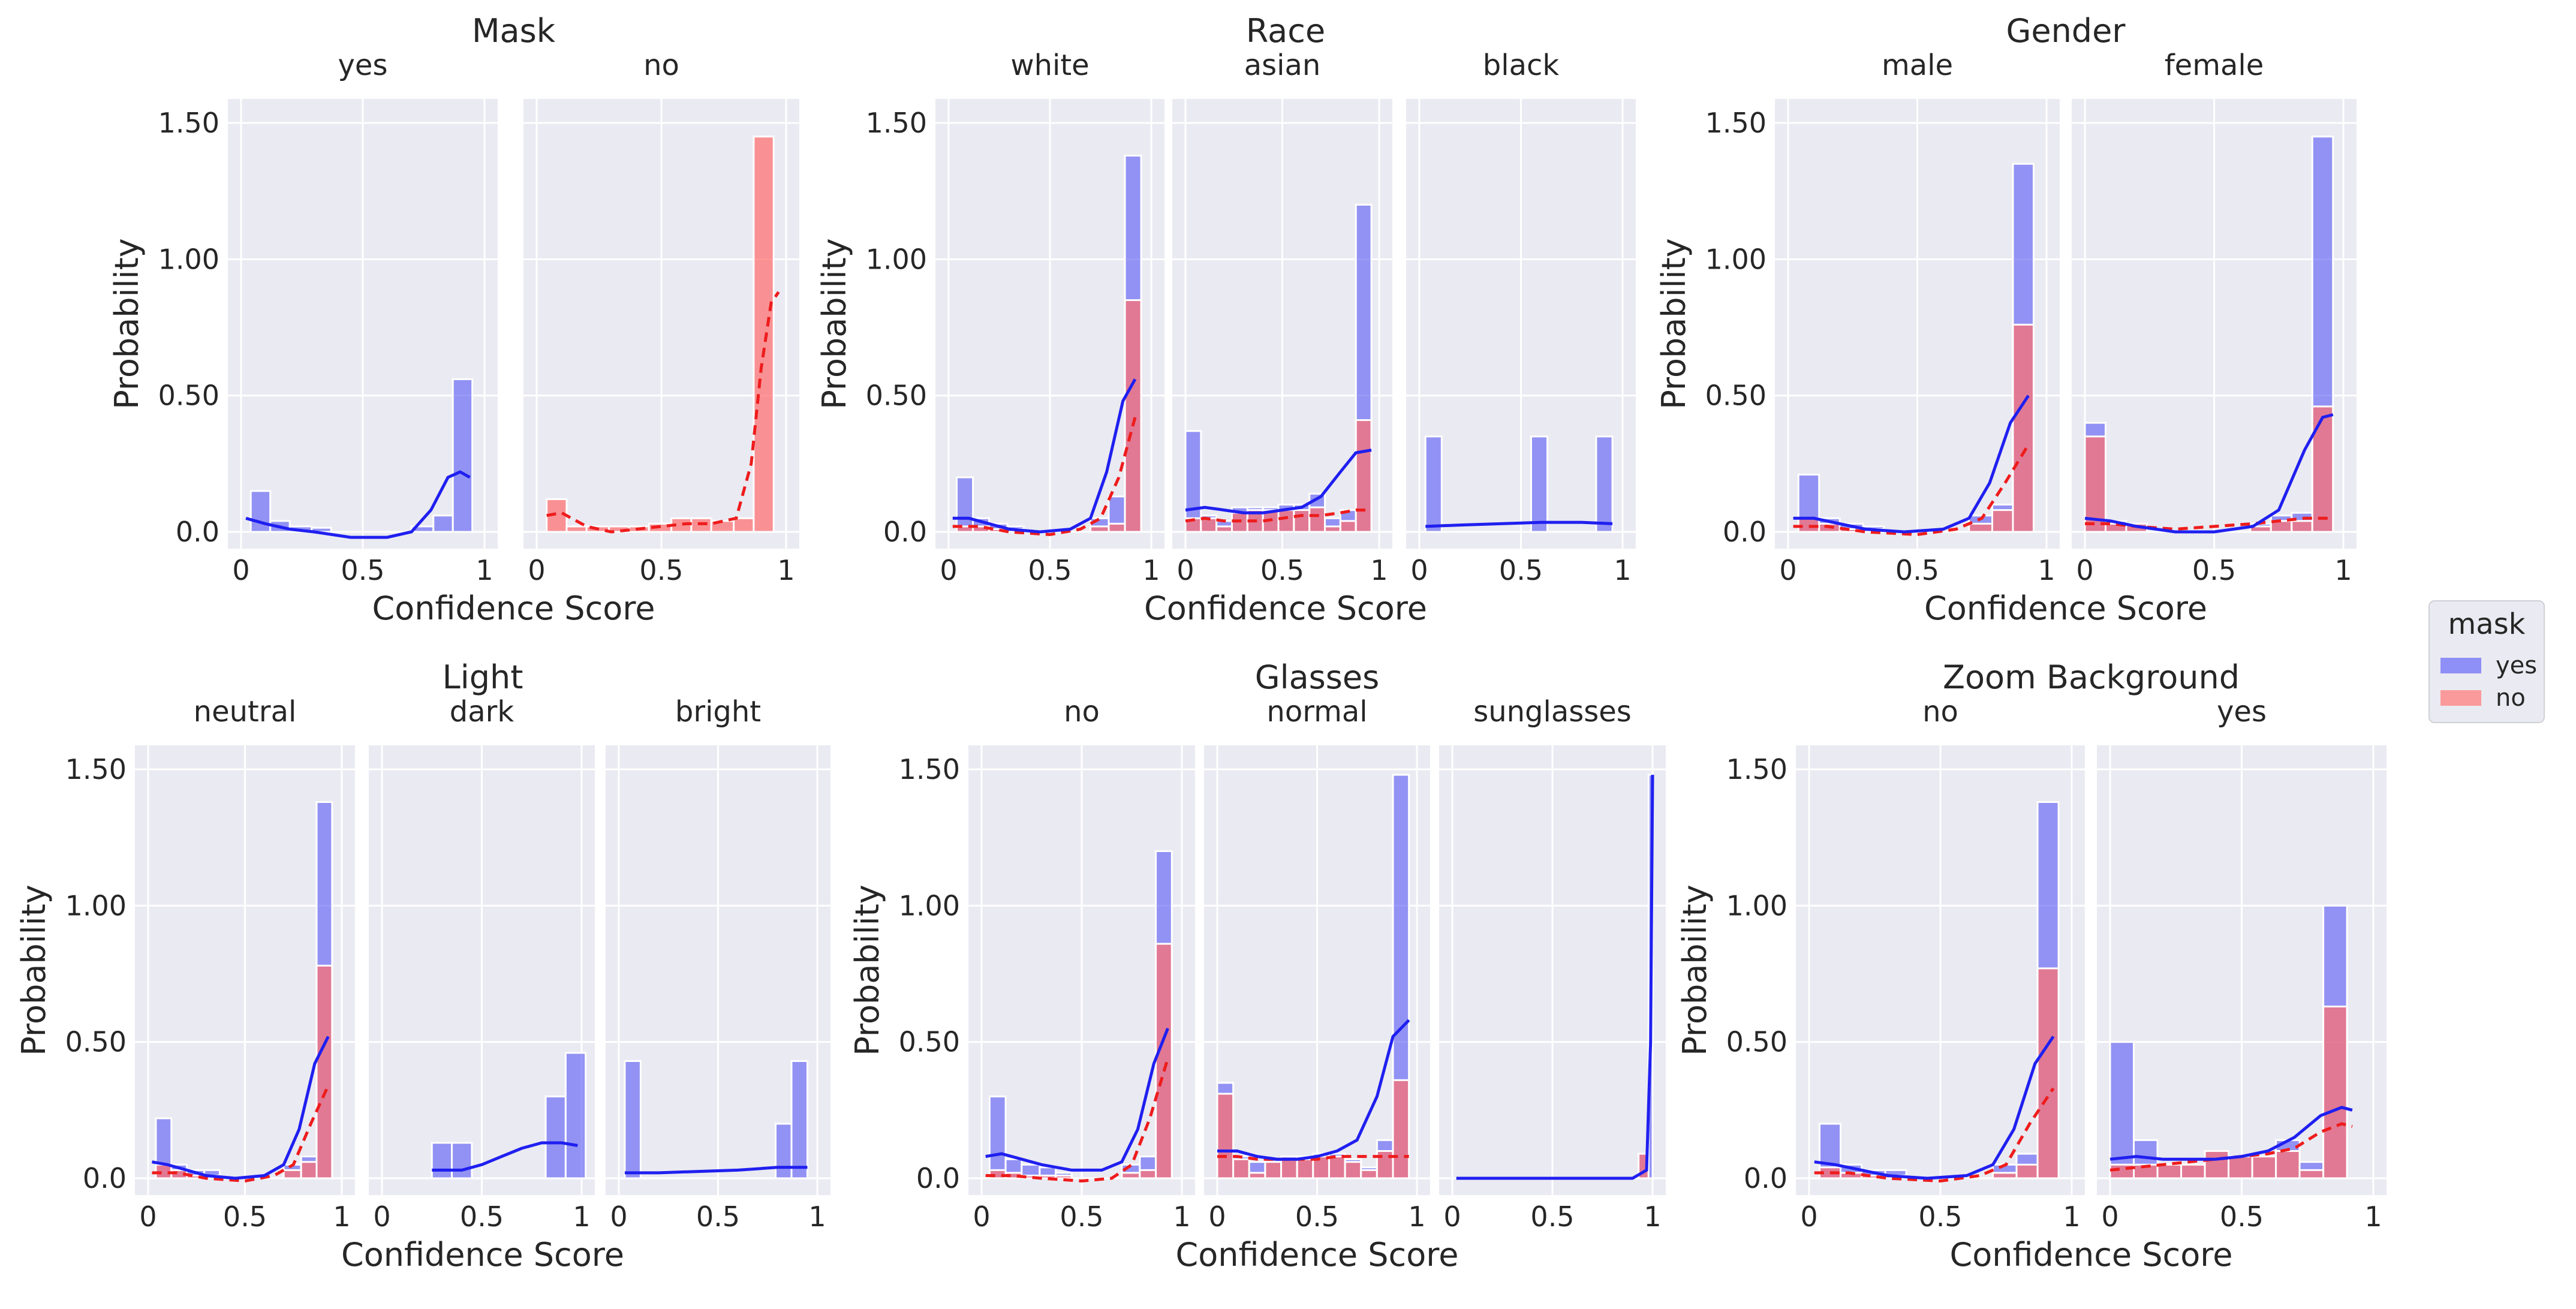 The height and width of the screenshot is (1309, 2576). What do you see at coordinates (1217, 1216) in the screenshot?
I see `chart-4-facet-1-xtick-0: 0` at bounding box center [1217, 1216].